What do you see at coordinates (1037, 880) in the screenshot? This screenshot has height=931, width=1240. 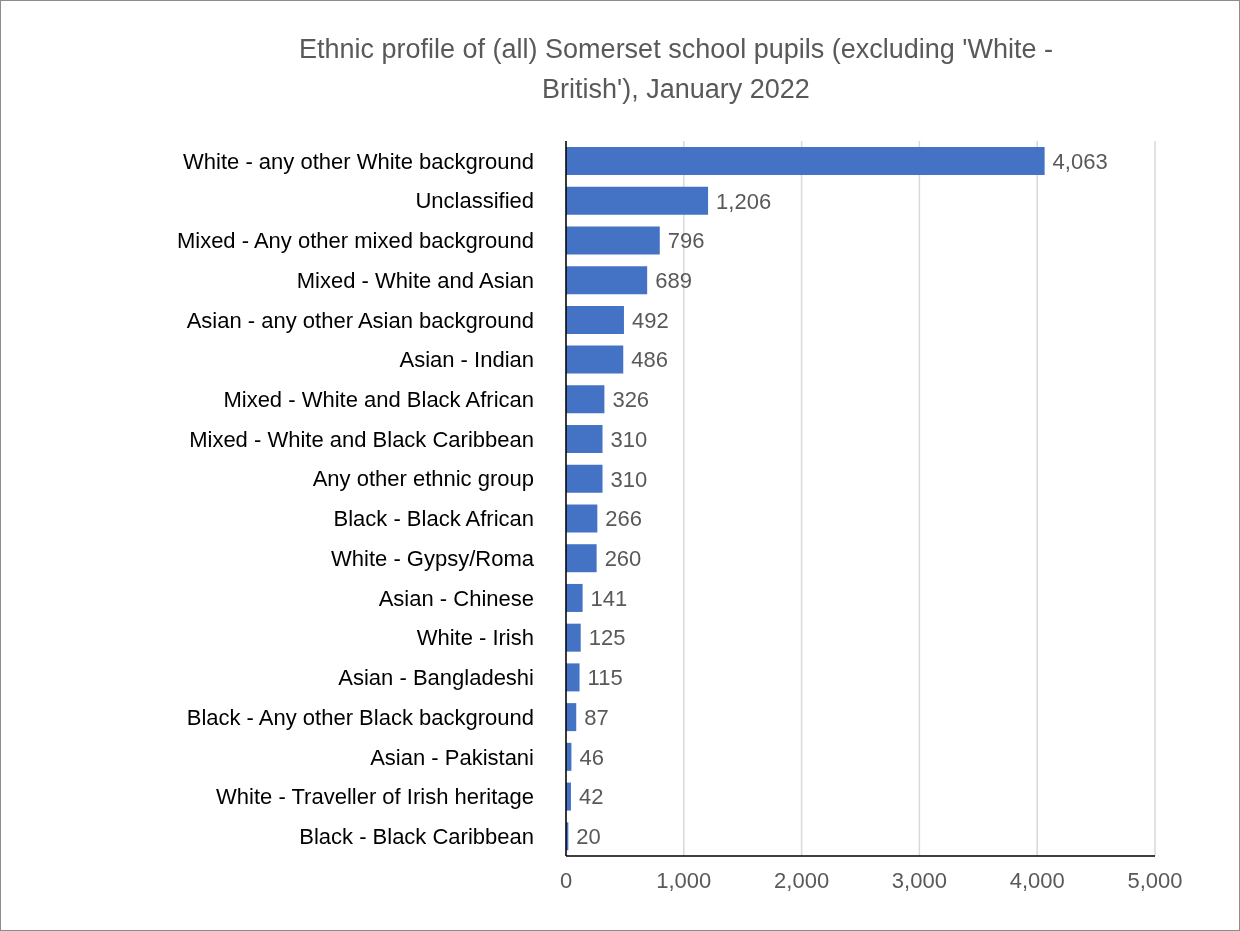 I see `x-tick-label: 4,000` at bounding box center [1037, 880].